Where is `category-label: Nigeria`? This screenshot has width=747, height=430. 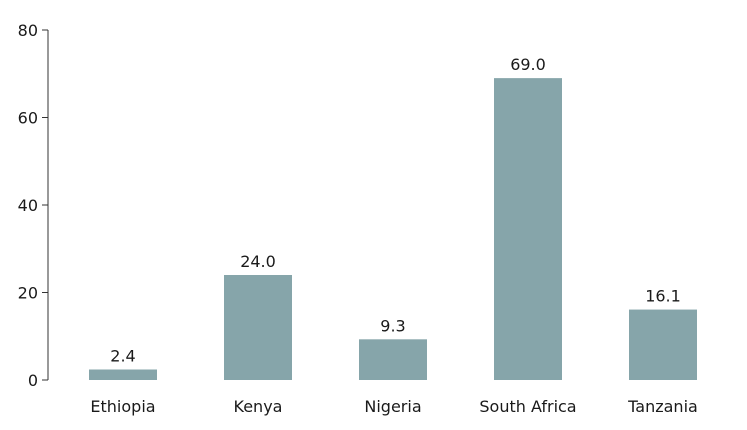 category-label: Nigeria is located at coordinates (392, 406).